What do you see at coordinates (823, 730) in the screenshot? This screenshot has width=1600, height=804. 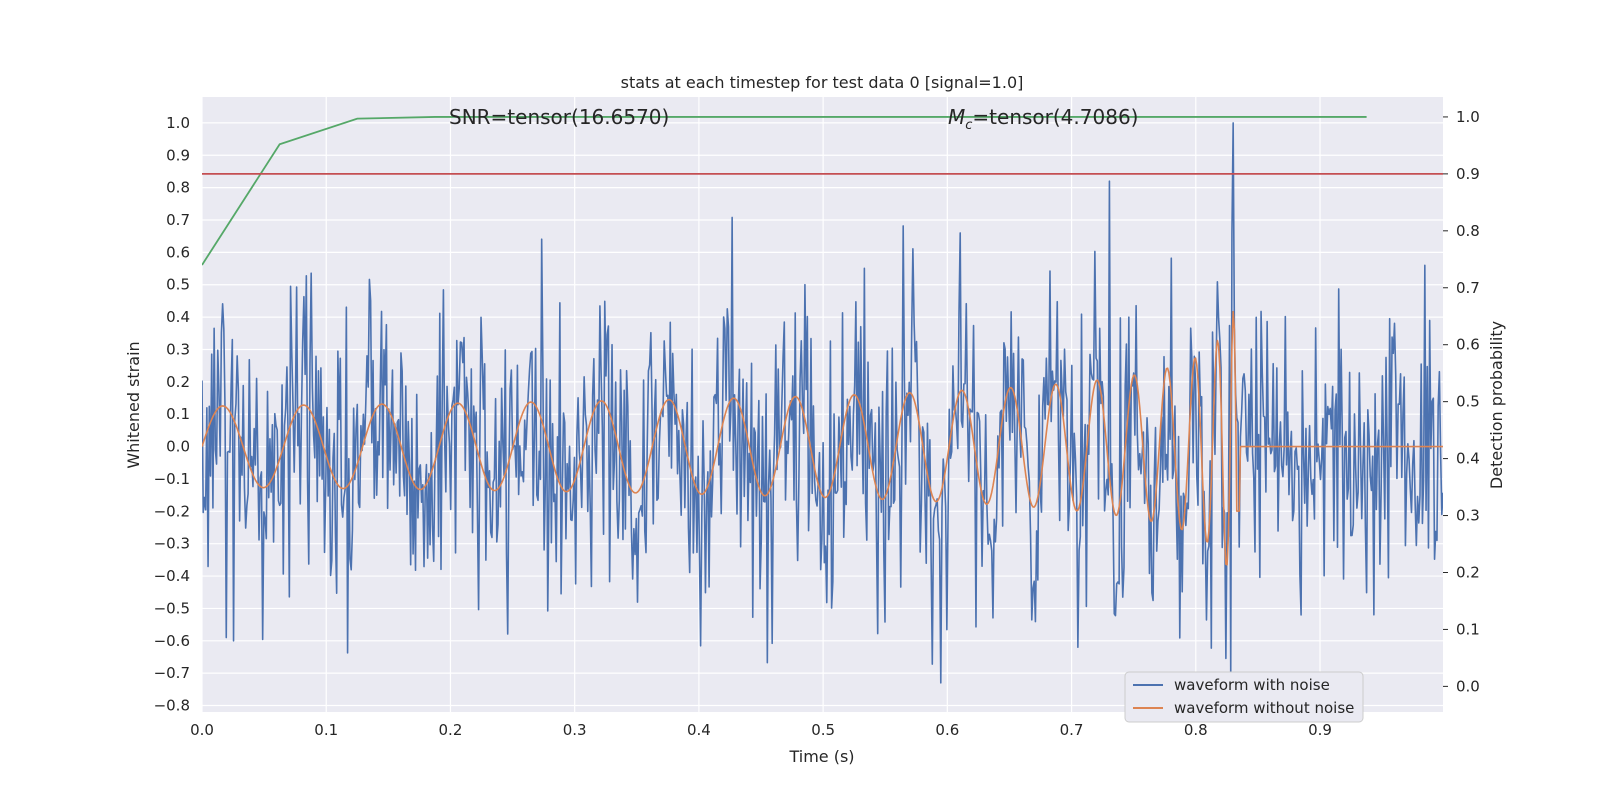 I see `x-tick-label: 0.5` at bounding box center [823, 730].